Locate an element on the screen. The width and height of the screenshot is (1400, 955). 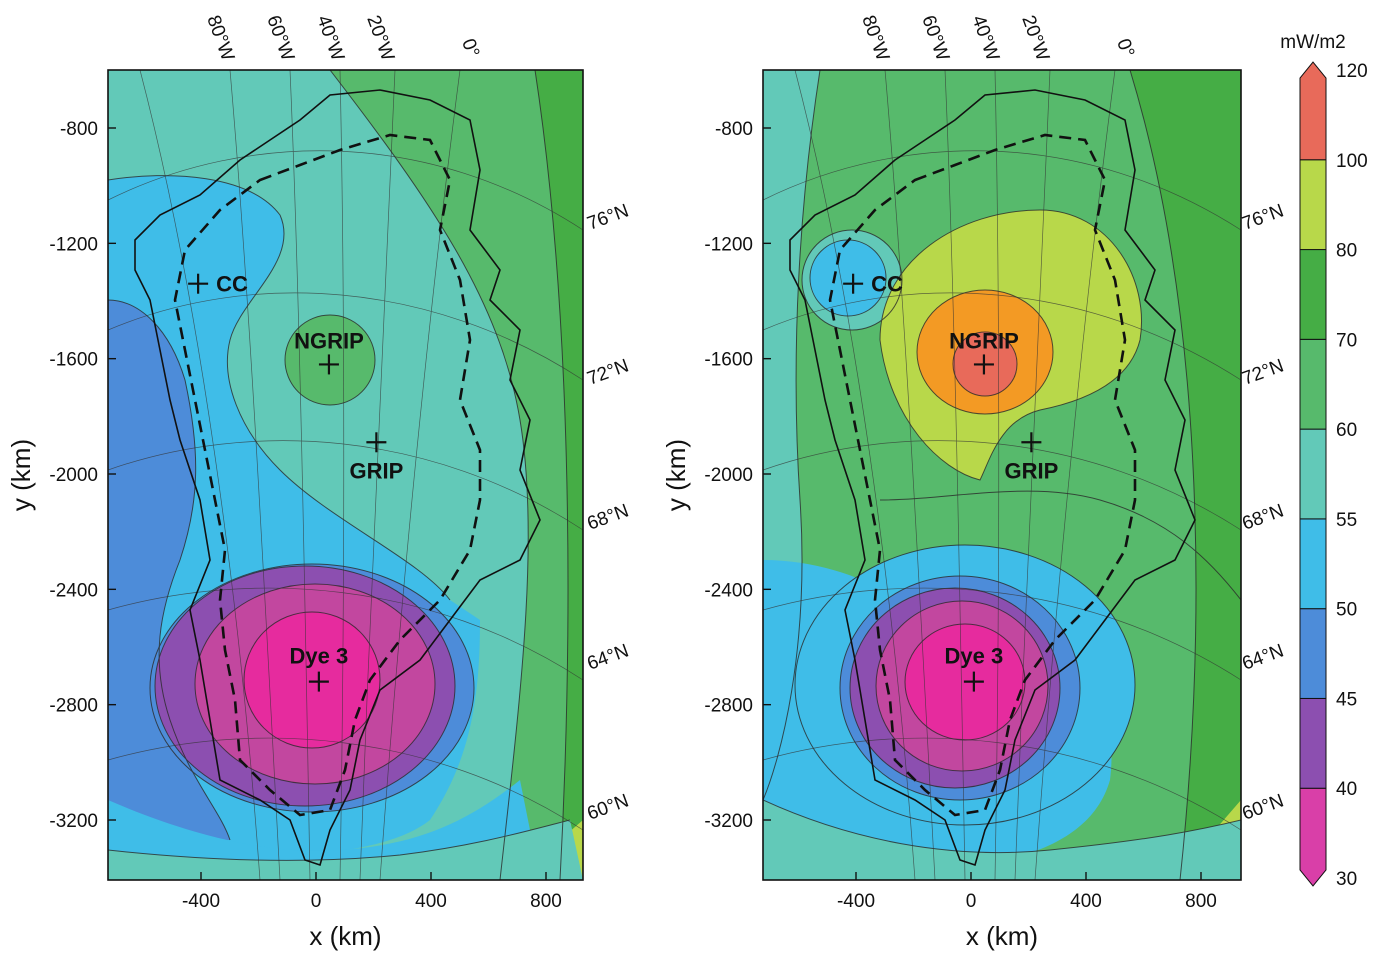
colorbar-tick-label: 45 is located at coordinates (1346, 699).